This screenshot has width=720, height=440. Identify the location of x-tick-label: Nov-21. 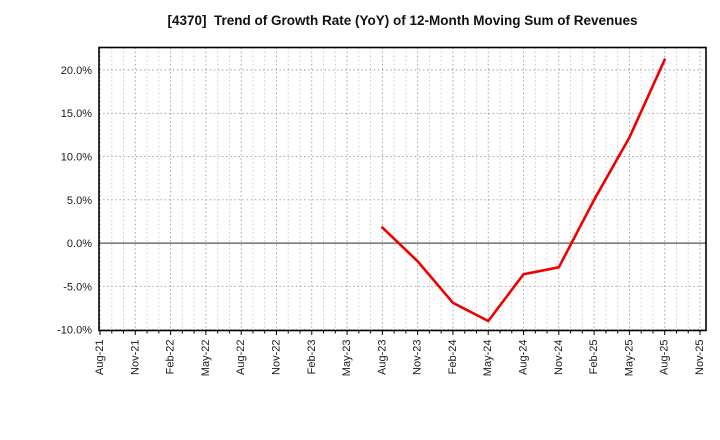
(135, 357).